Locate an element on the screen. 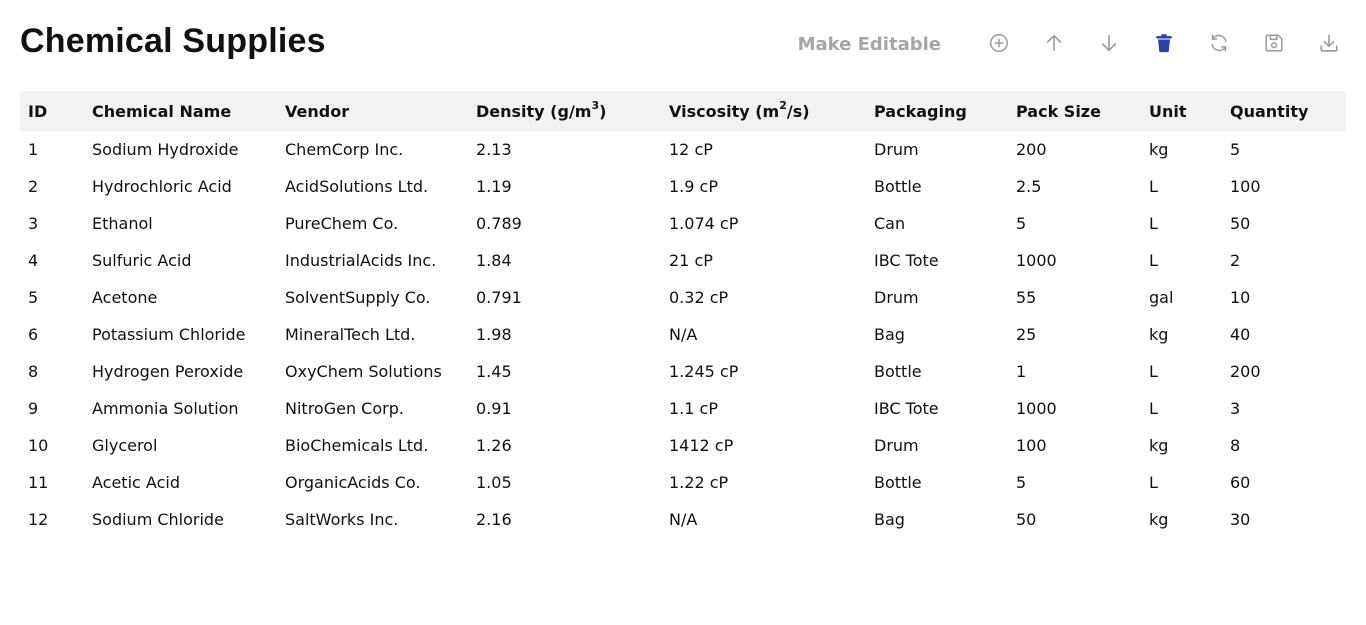  download-button is located at coordinates (1329, 43).